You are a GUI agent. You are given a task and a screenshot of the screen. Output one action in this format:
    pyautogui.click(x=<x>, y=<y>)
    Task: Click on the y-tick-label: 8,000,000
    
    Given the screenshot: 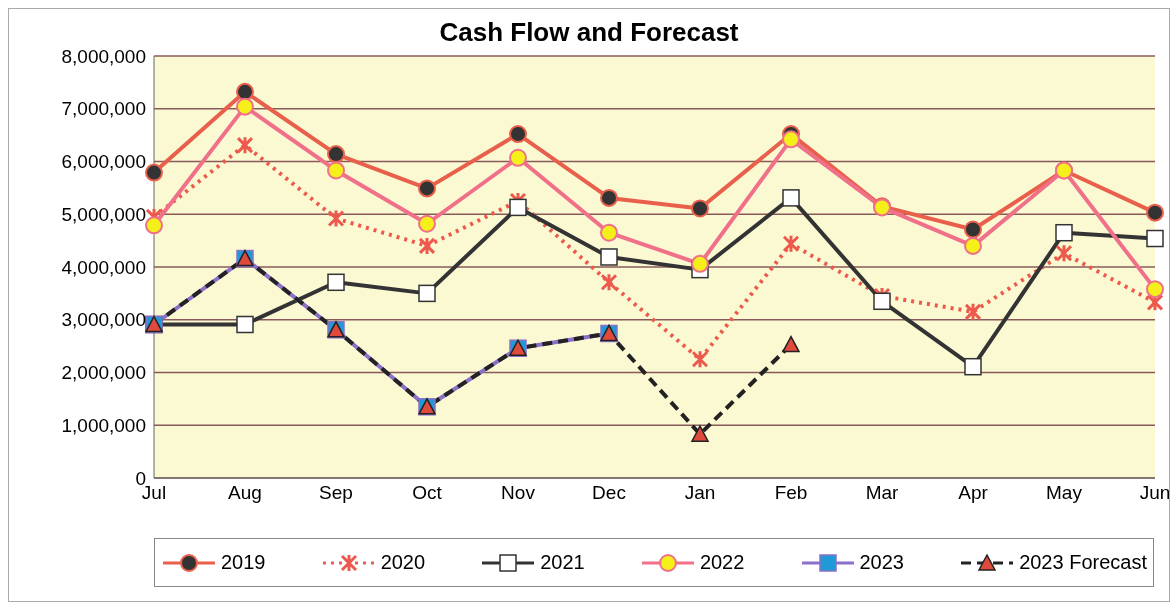 What is the action you would take?
    pyautogui.click(x=103, y=56)
    